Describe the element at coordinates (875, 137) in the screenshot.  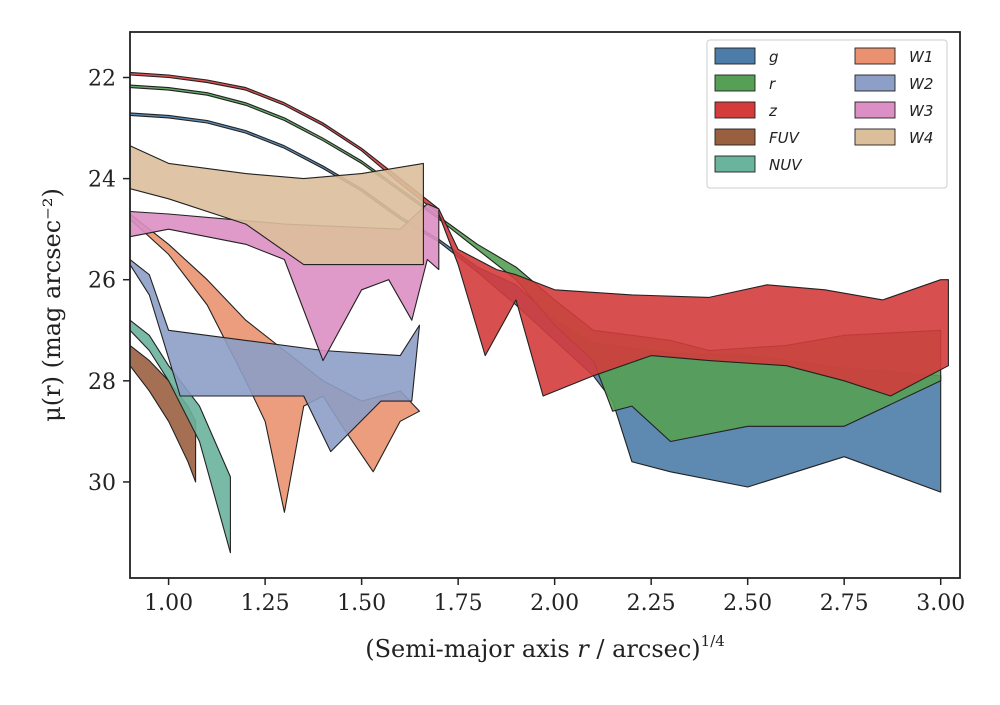
I see `legend-swatch-w4` at that location.